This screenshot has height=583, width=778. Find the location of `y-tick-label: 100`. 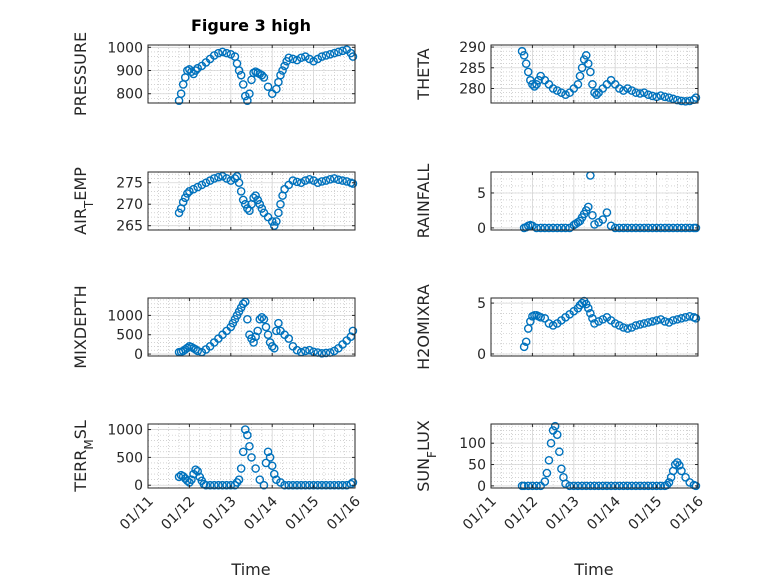

y-tick-label: 100 is located at coordinates (472, 444).